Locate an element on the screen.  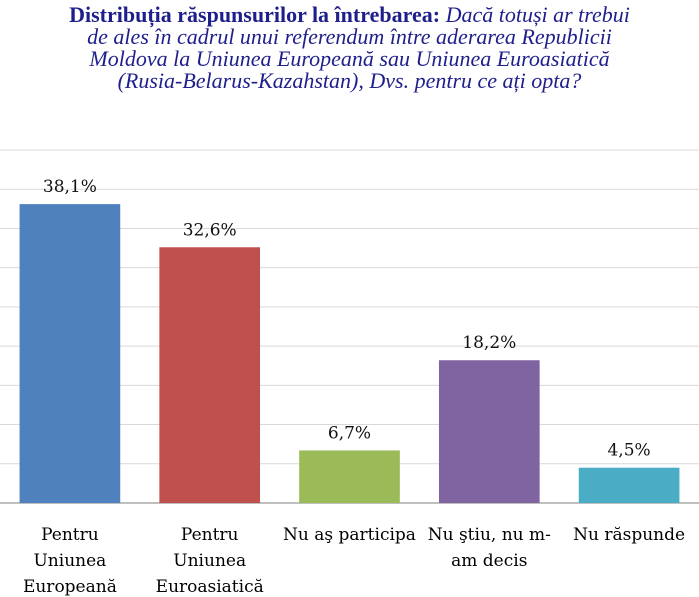
data-label: 6,7% is located at coordinates (349, 433).